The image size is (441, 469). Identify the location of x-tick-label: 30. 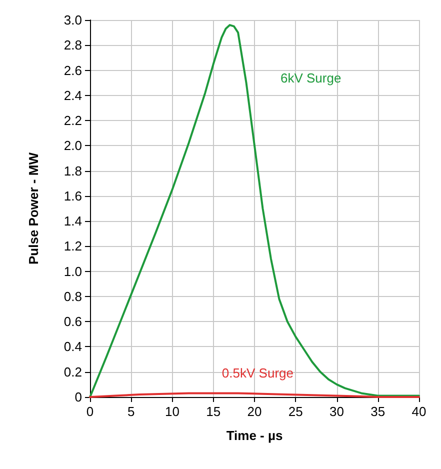
(337, 411).